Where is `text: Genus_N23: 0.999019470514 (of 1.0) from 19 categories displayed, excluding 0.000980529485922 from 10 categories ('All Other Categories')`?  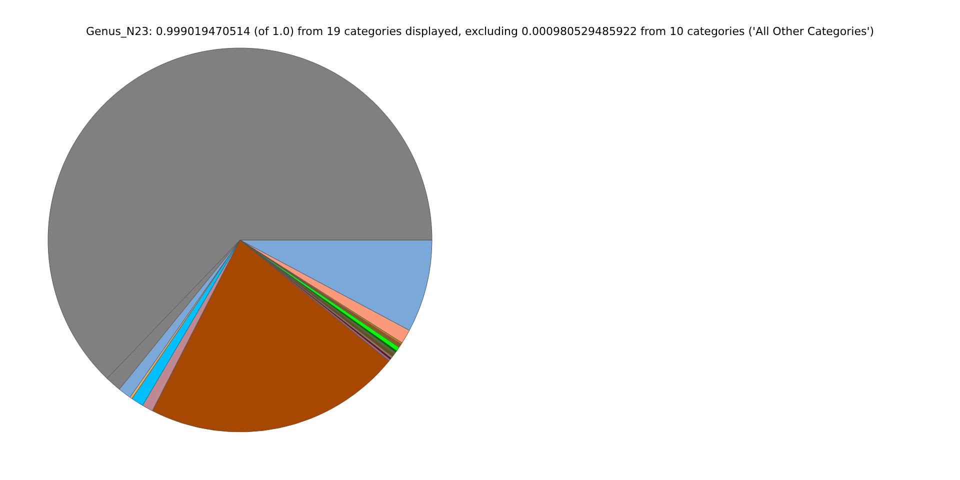 text: Genus_N23: 0.999019470514 (of 1.0) from 19 categories displayed, excluding 0.000980529485922 from 10 categories ('All Other Categories') is located at coordinates (480, 31).